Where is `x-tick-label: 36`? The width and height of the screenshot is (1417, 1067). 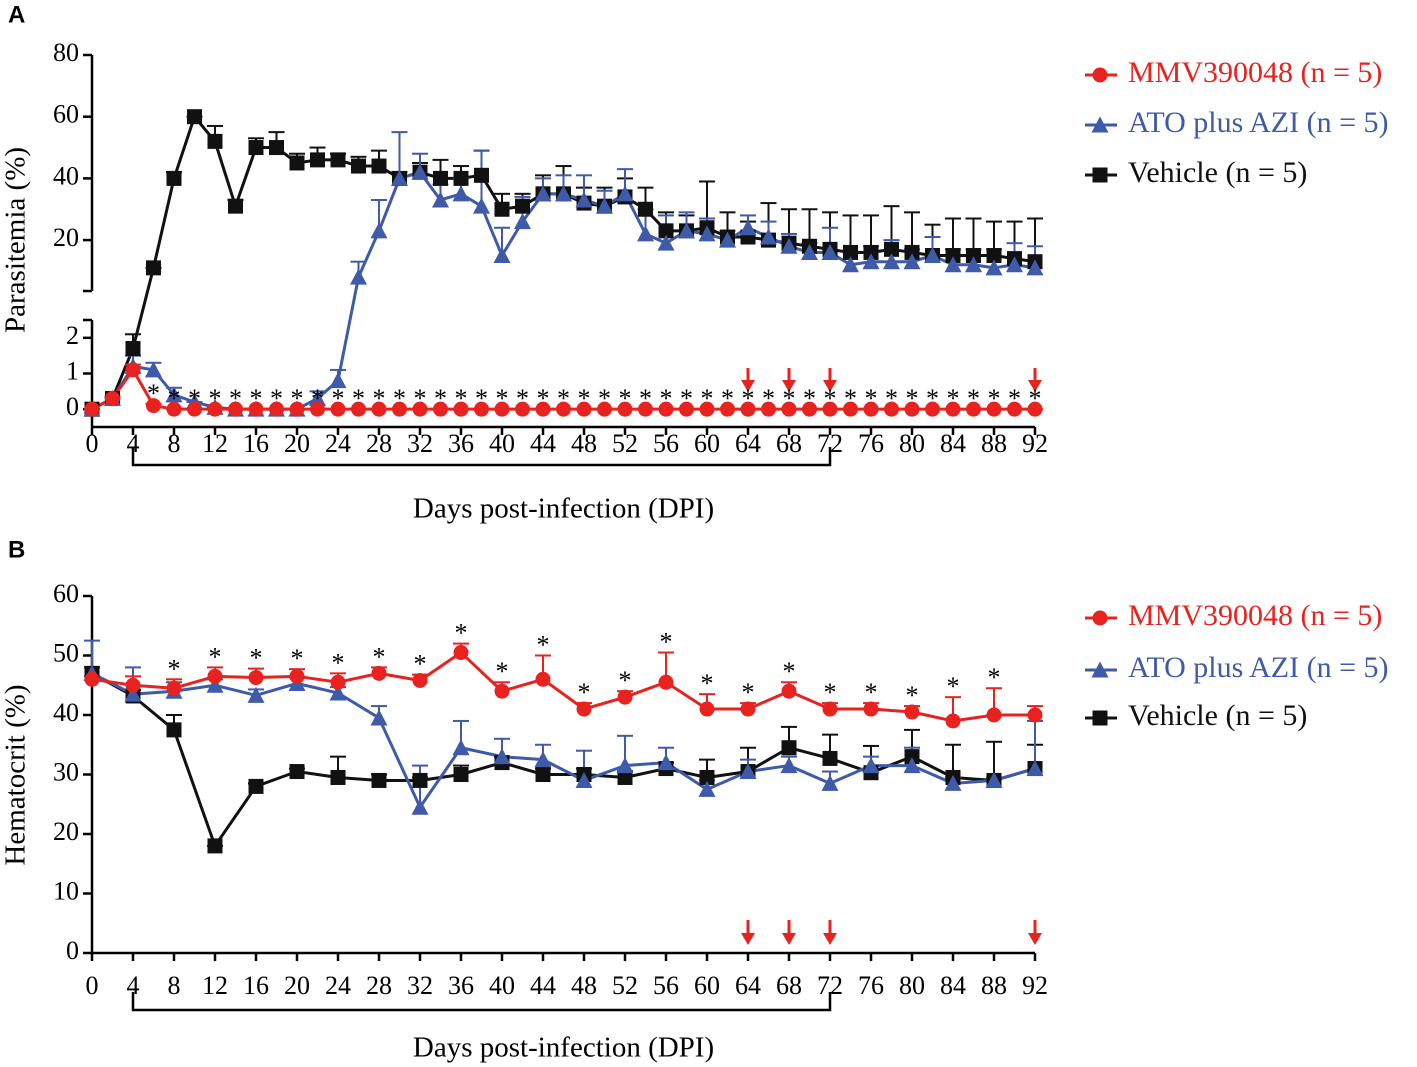 x-tick-label: 36 is located at coordinates (461, 443).